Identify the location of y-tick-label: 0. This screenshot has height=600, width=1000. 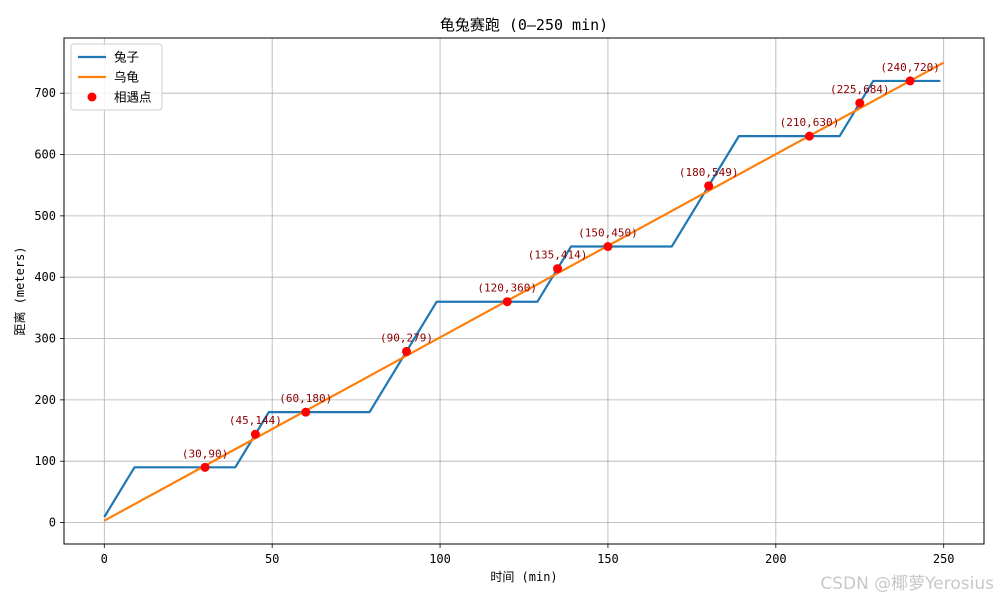
(52, 523).